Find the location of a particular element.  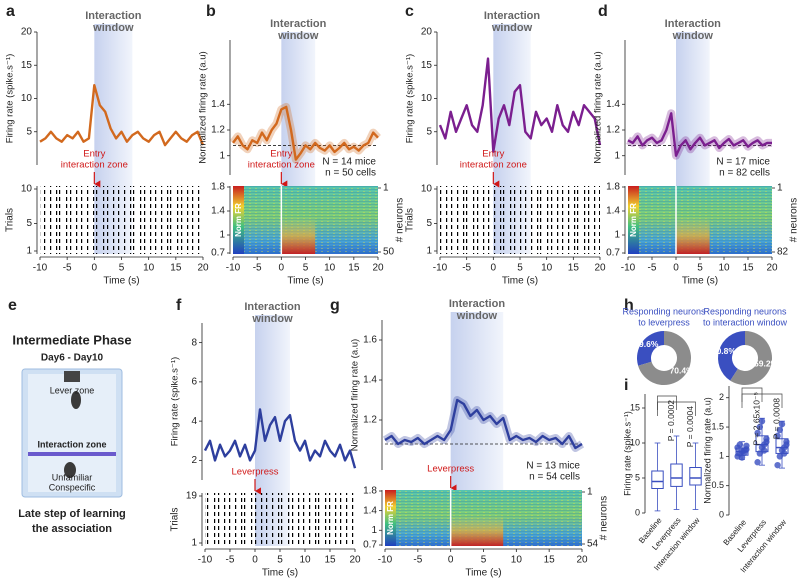

trial-tick-label: 1 is located at coordinates (429, 251).